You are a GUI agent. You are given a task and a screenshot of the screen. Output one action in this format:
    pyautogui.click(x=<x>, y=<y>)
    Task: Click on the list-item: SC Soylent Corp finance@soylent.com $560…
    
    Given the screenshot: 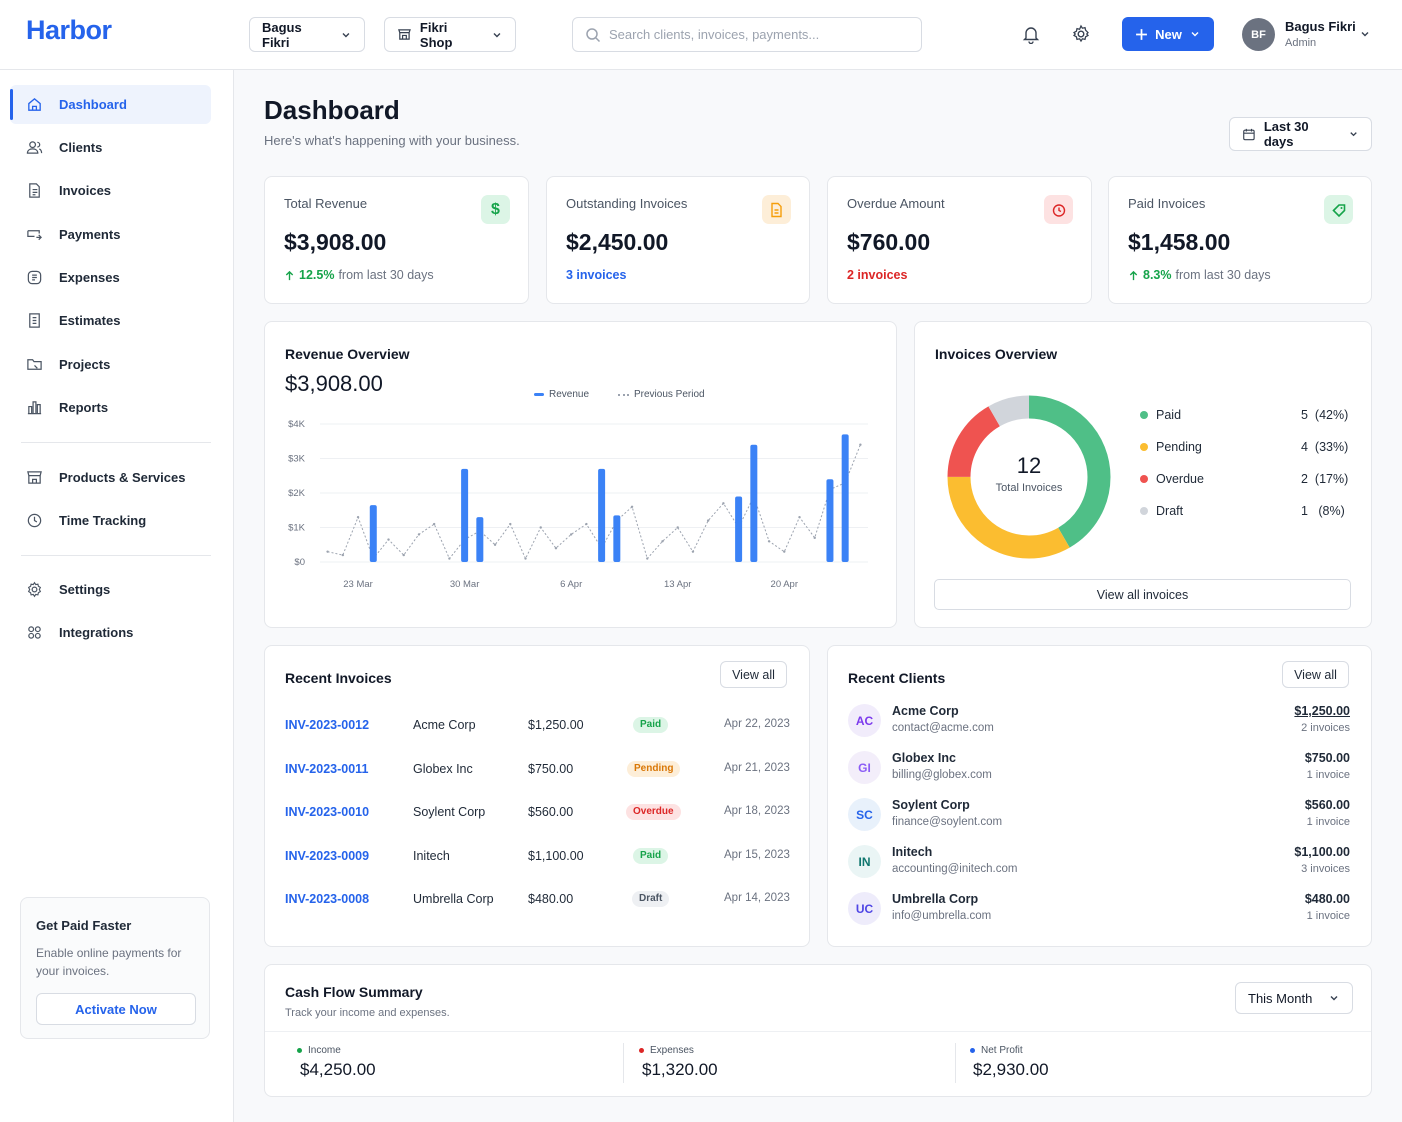 What is the action you would take?
    pyautogui.click(x=1099, y=817)
    